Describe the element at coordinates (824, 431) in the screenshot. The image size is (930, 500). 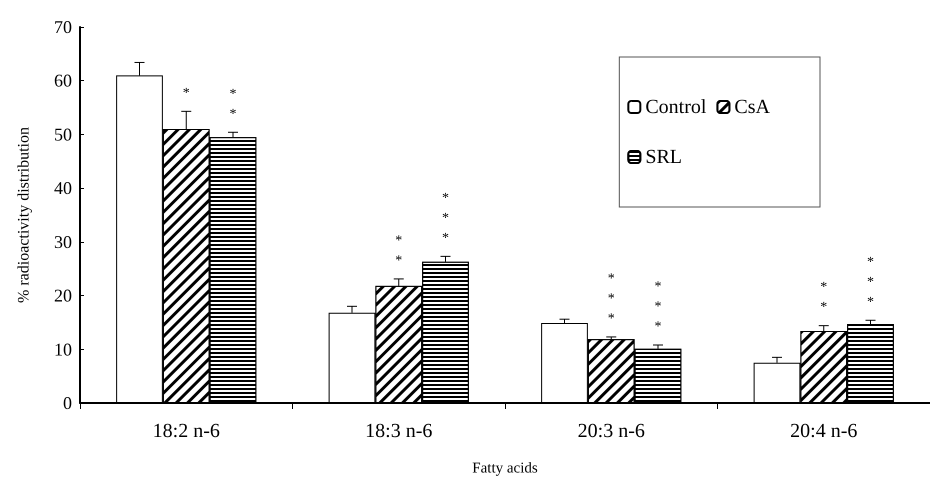
I see `x-tick-label: 20:4 n-6` at that location.